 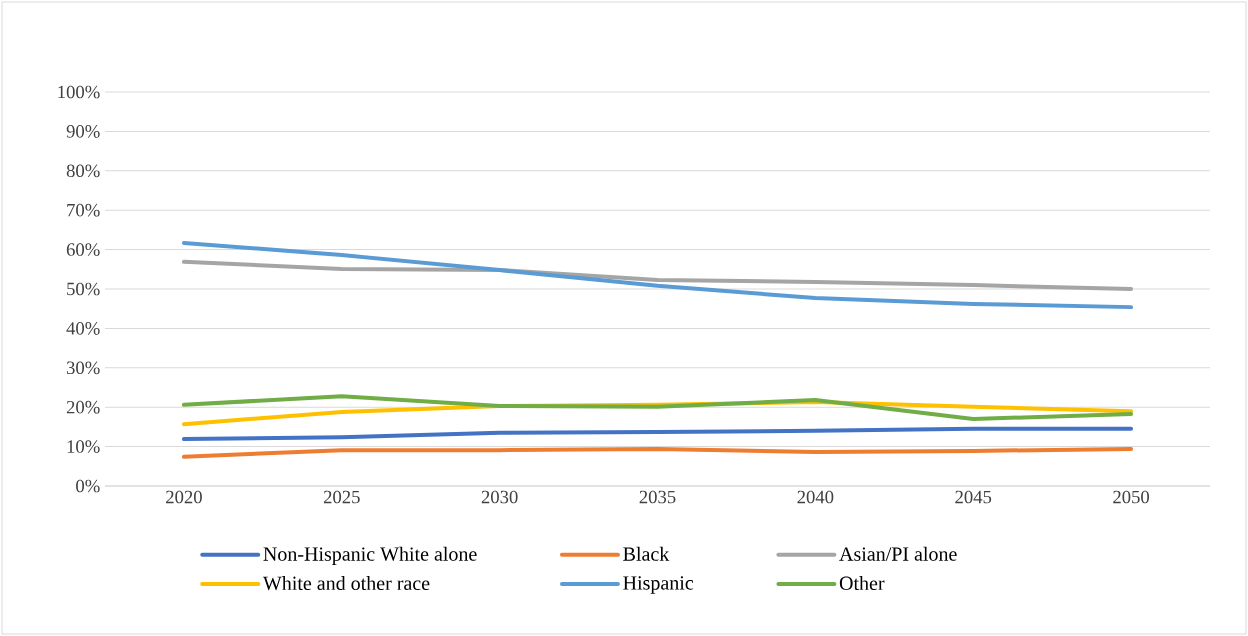 What do you see at coordinates (83, 210) in the screenshot?
I see `y-tick-label: 70%` at bounding box center [83, 210].